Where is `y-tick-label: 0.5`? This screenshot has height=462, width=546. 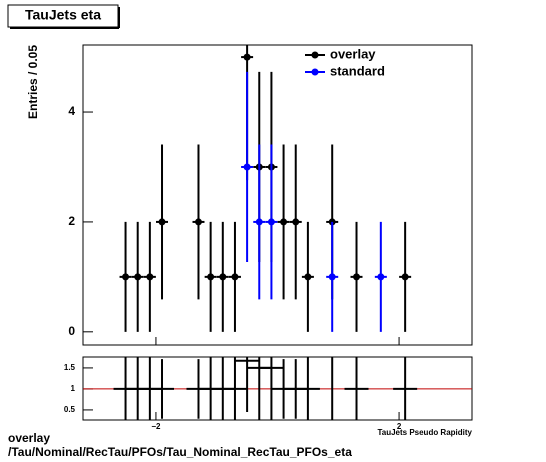
y-tick-label: 0.5 is located at coordinates (70, 409).